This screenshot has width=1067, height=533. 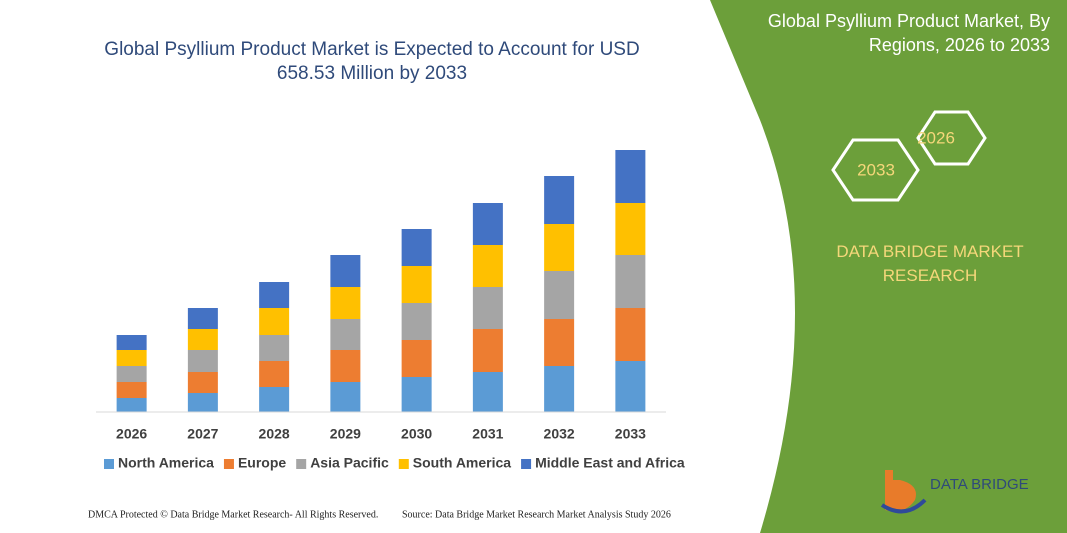 I want to click on hex-label: 2033, so click(x=876, y=169).